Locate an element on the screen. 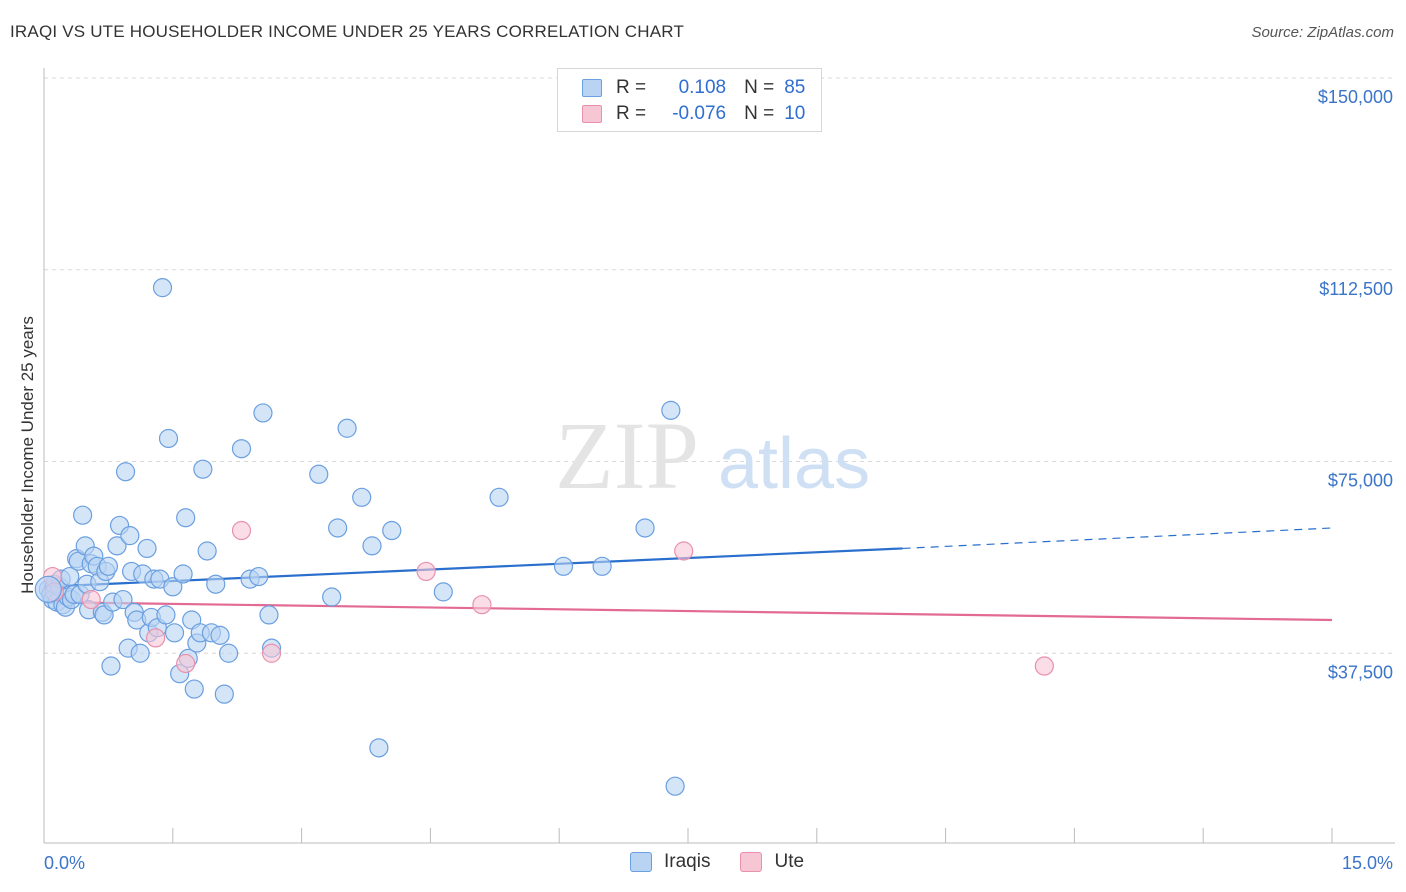 Image resolution: width=1406 pixels, height=892 pixels. legend-r-value: -0.076 is located at coordinates (699, 113).